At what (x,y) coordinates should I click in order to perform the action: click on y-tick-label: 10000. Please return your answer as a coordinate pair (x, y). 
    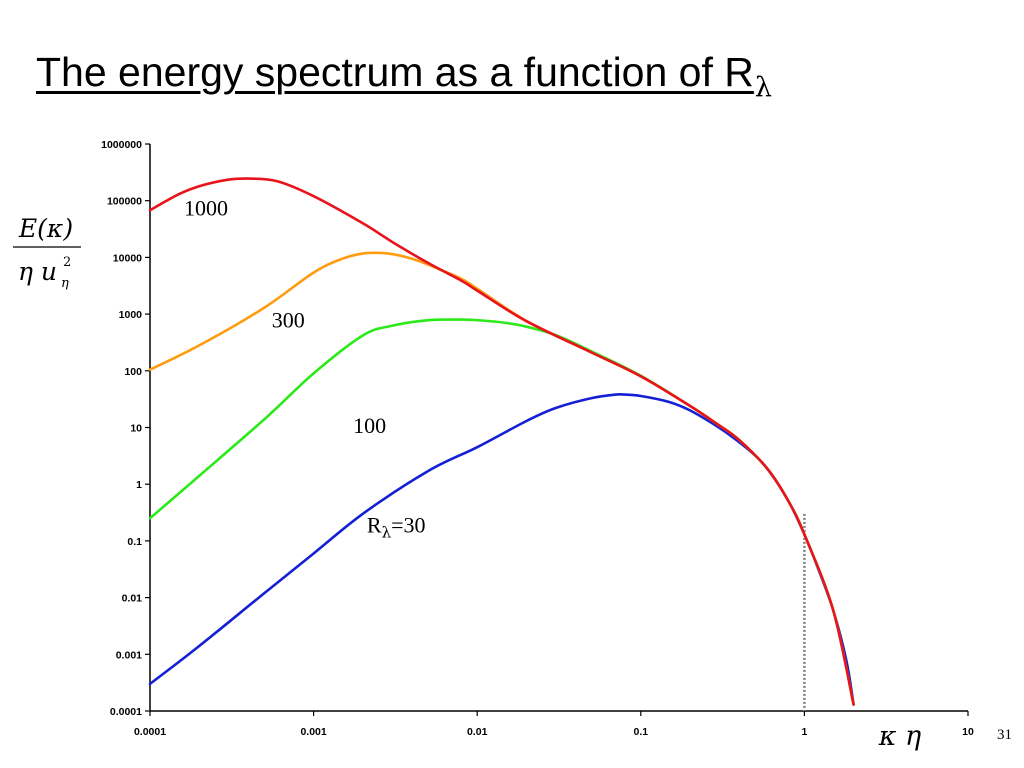
    Looking at the image, I should click on (127, 258).